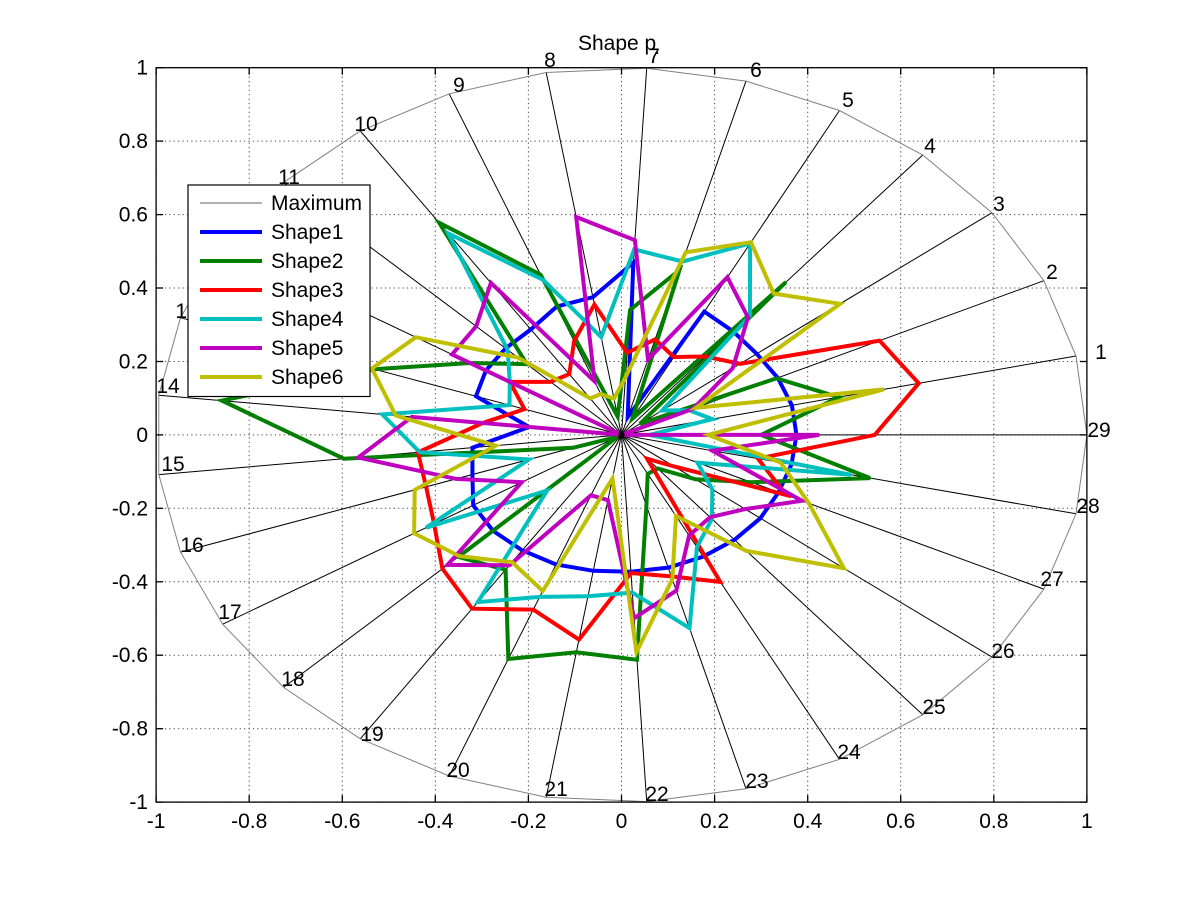 This screenshot has height=901, width=1201. I want to click on svg-text: 22, so click(656, 794).